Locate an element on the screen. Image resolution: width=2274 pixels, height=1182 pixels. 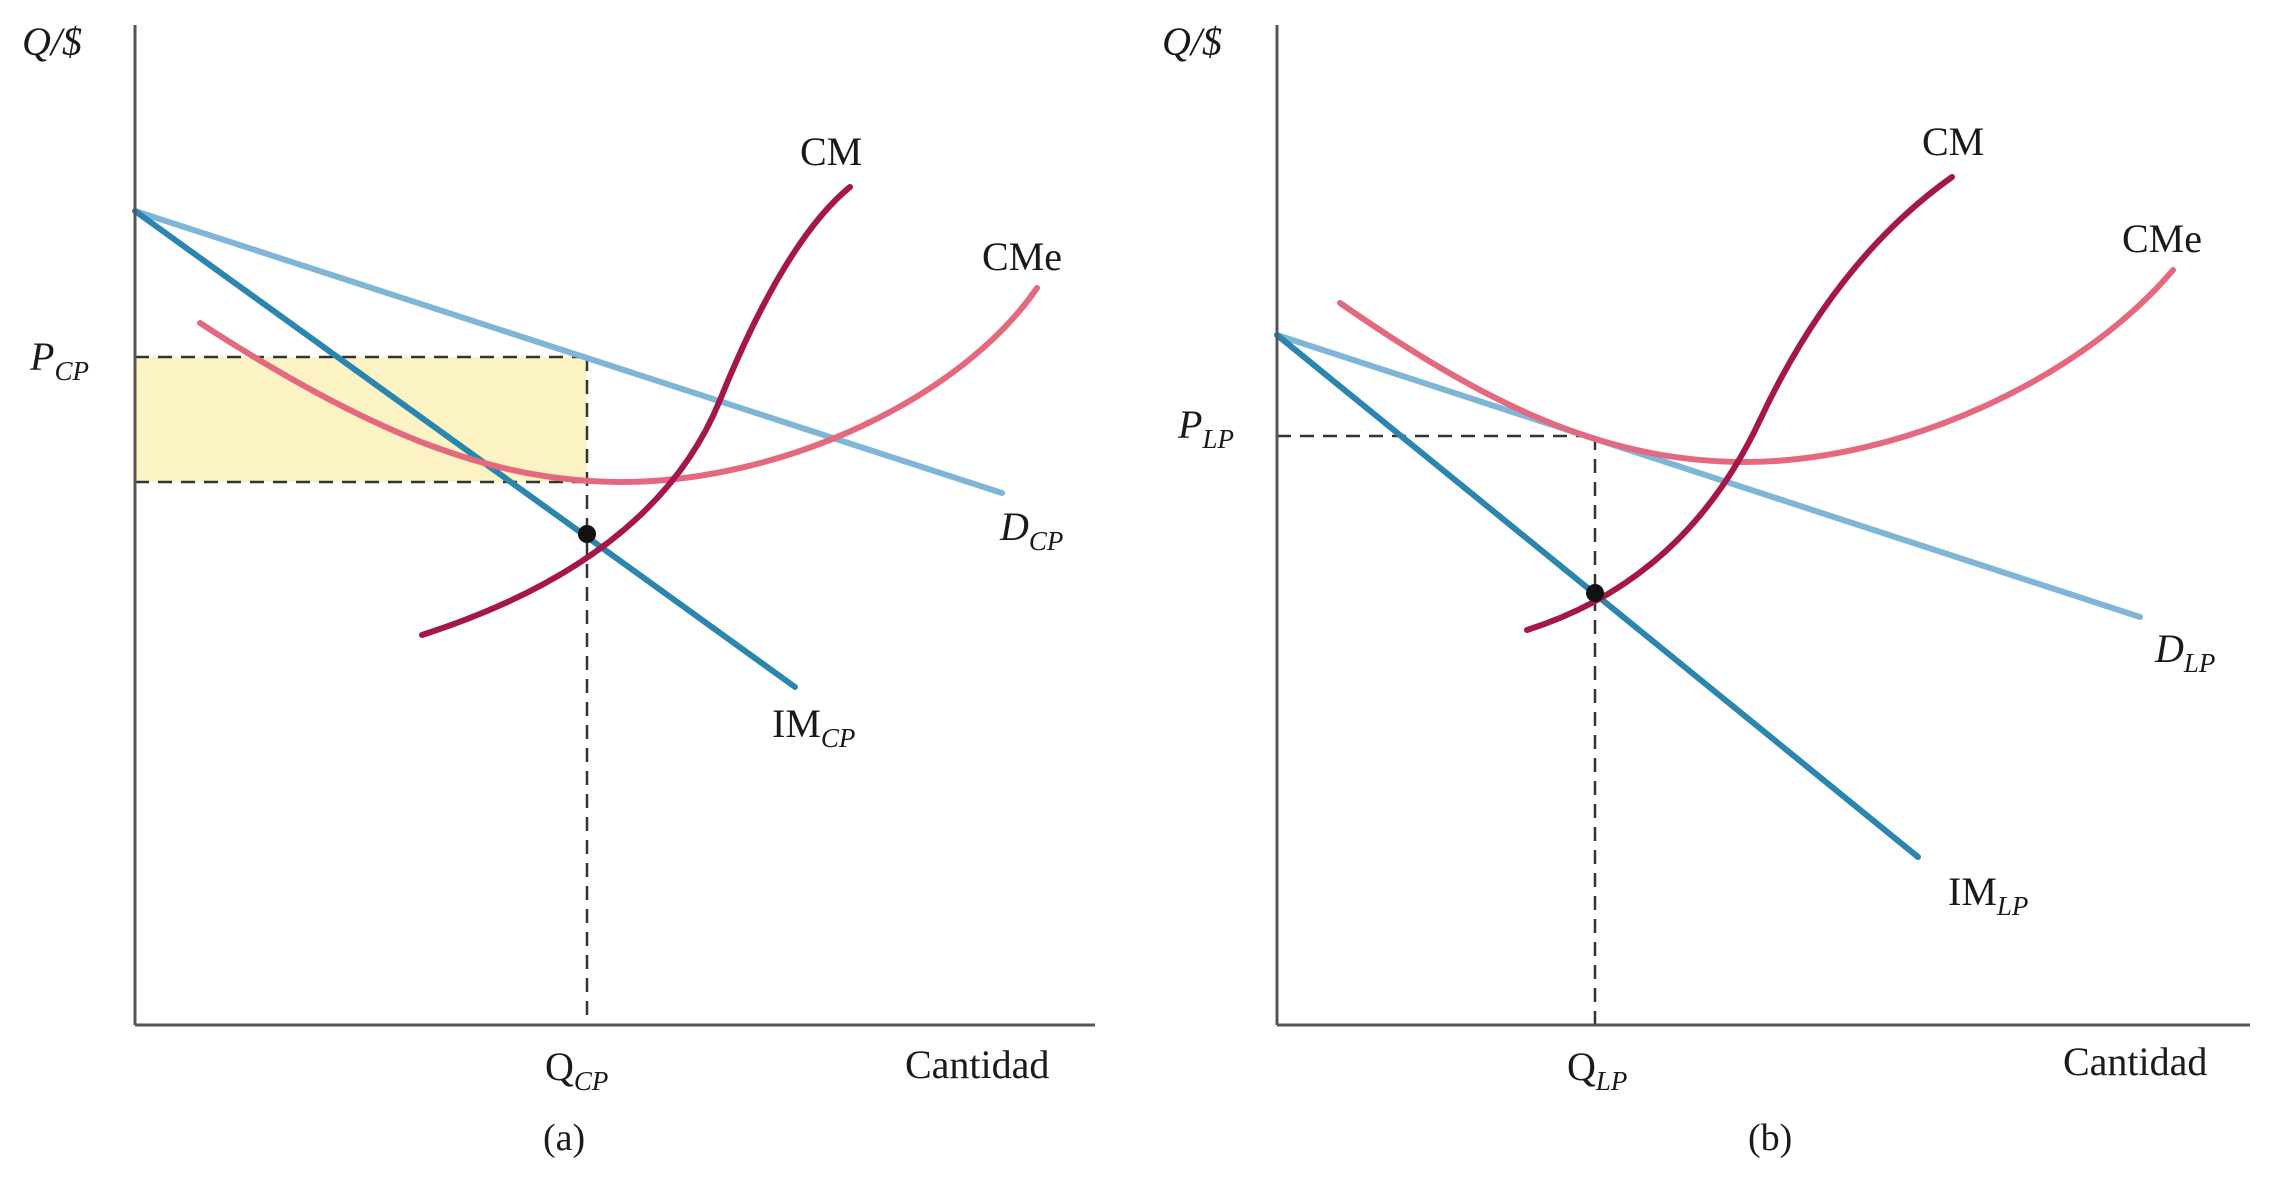
y-axis-label-b: Q/$ is located at coordinates (1192, 41).